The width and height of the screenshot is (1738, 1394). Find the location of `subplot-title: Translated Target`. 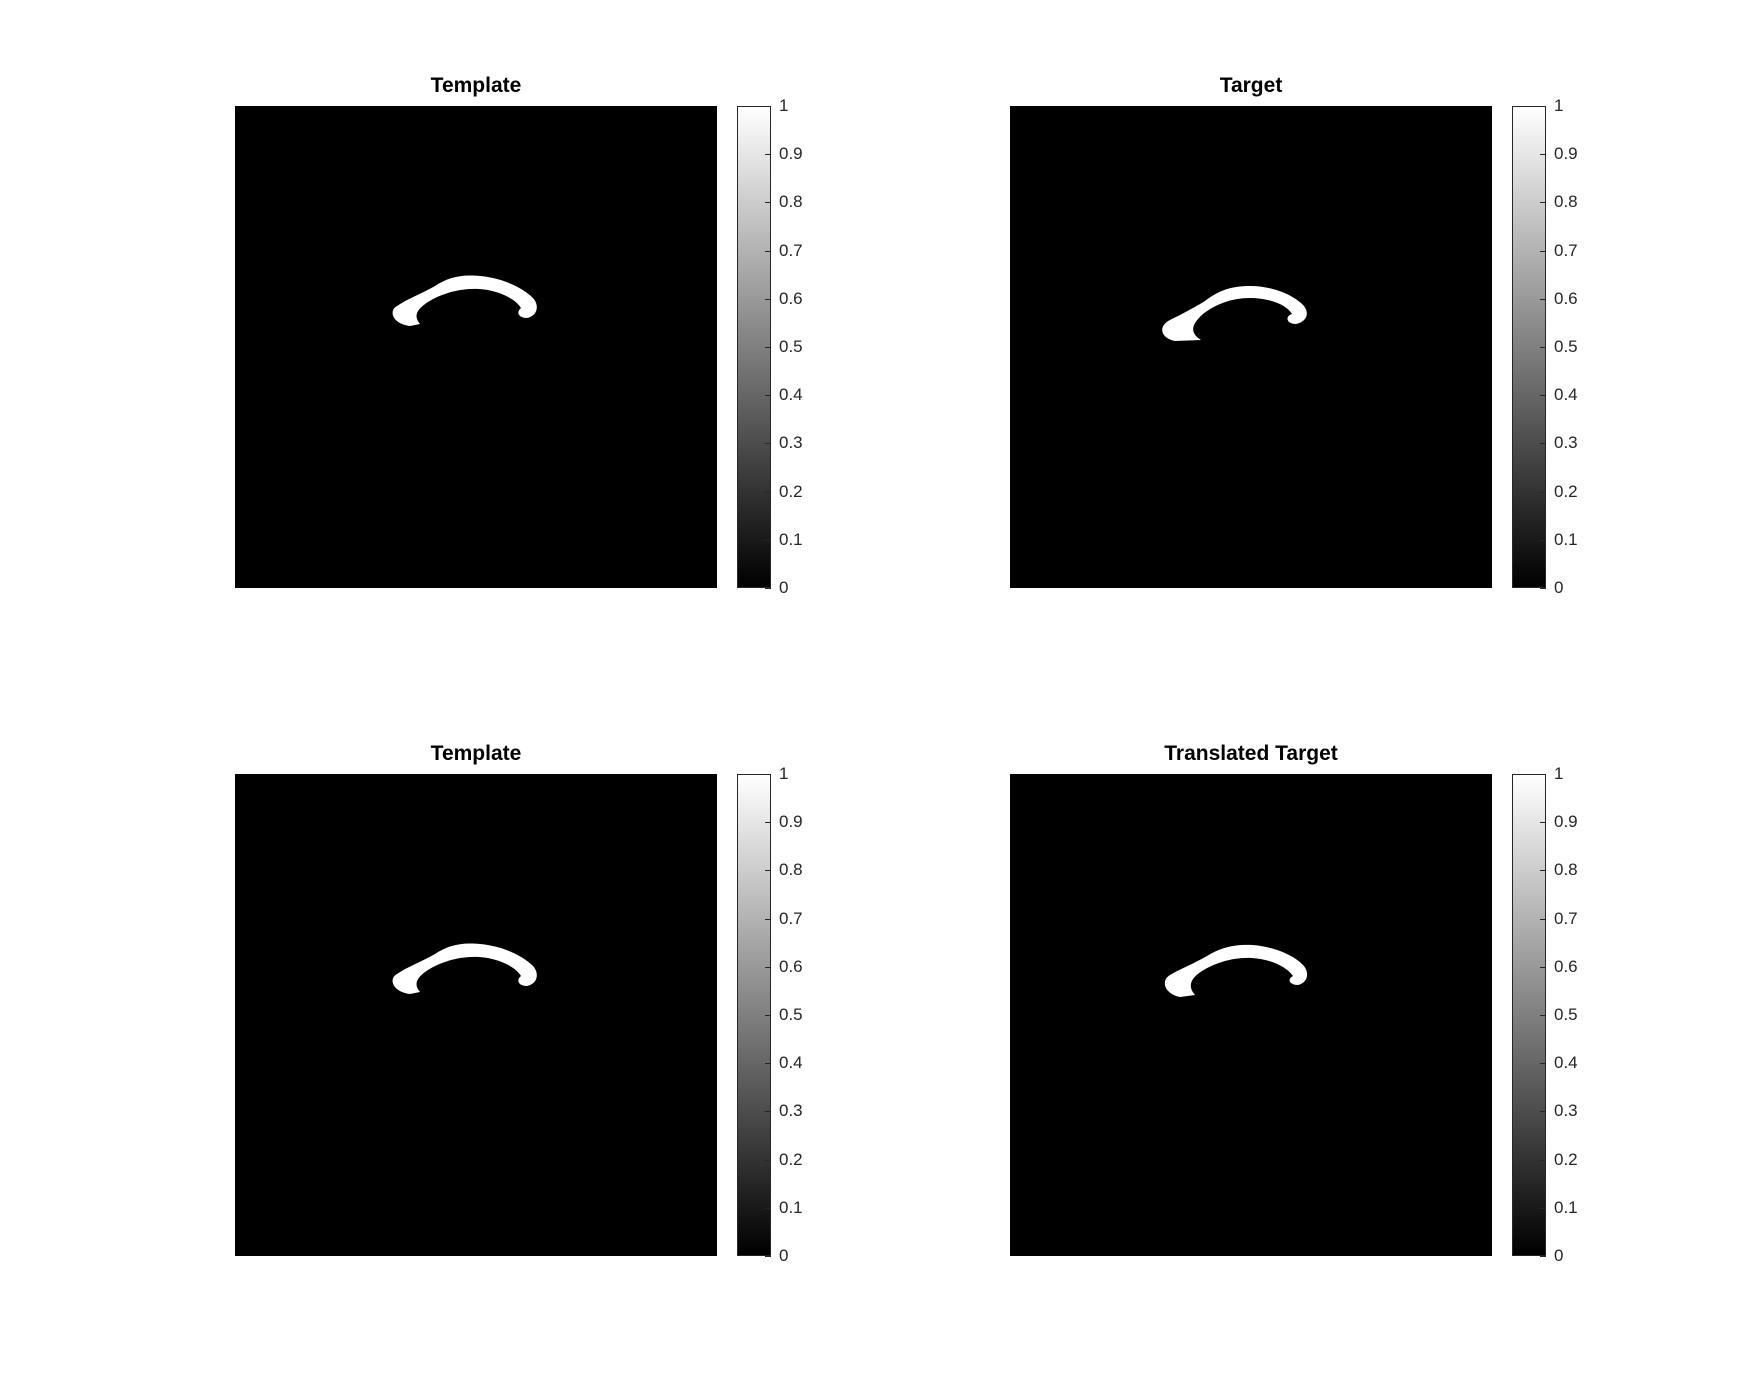

subplot-title: Translated Target is located at coordinates (1251, 753).